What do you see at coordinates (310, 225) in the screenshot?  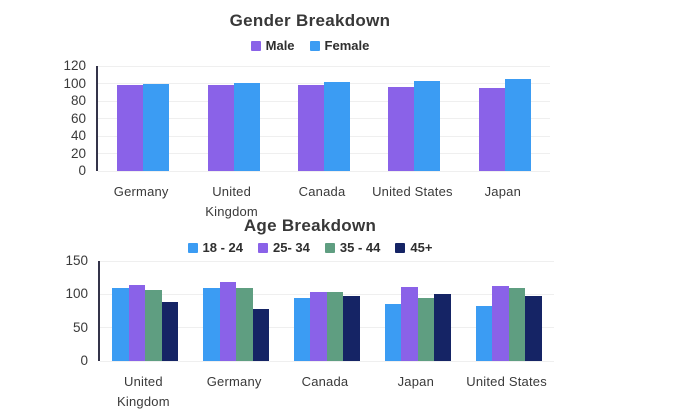 I see `chart-title: Age Breakdown` at bounding box center [310, 225].